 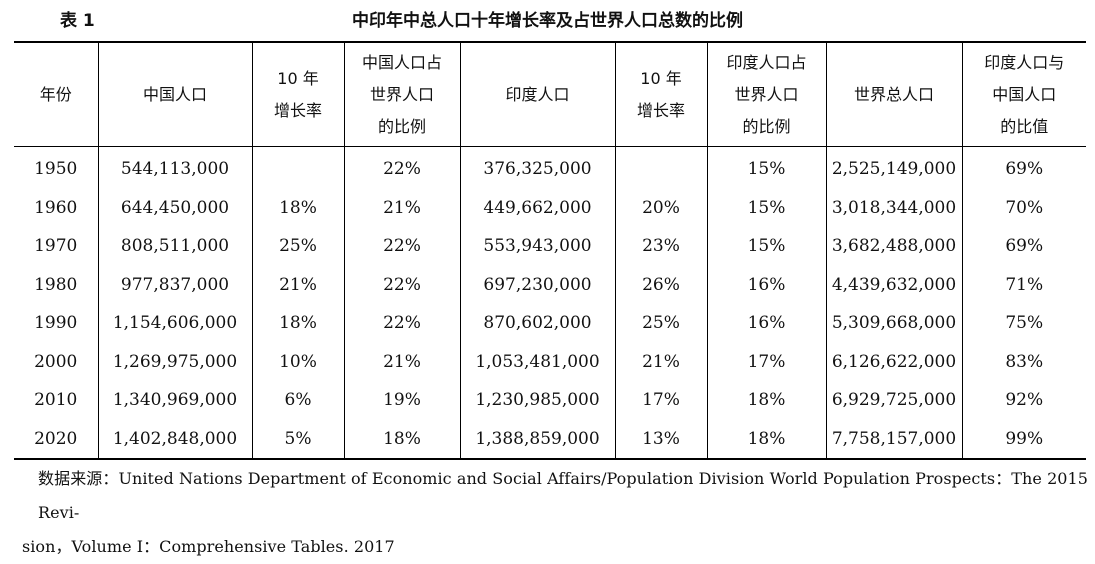 I want to click on table-cell: 1970, so click(x=56, y=246).